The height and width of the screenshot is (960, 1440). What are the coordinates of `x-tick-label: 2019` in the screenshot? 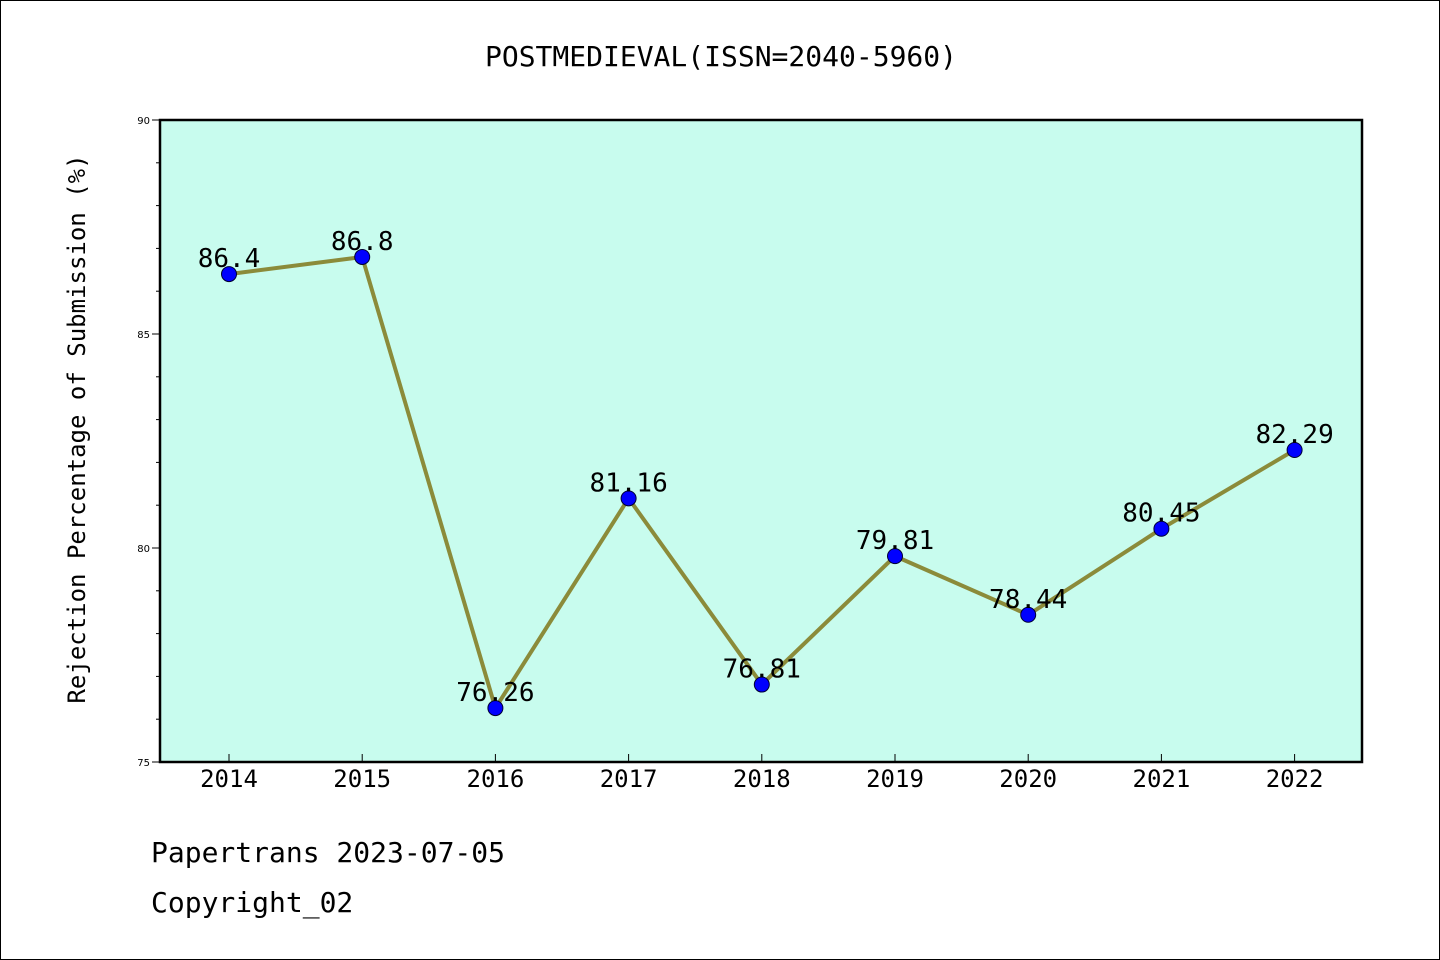 It's located at (895, 779).